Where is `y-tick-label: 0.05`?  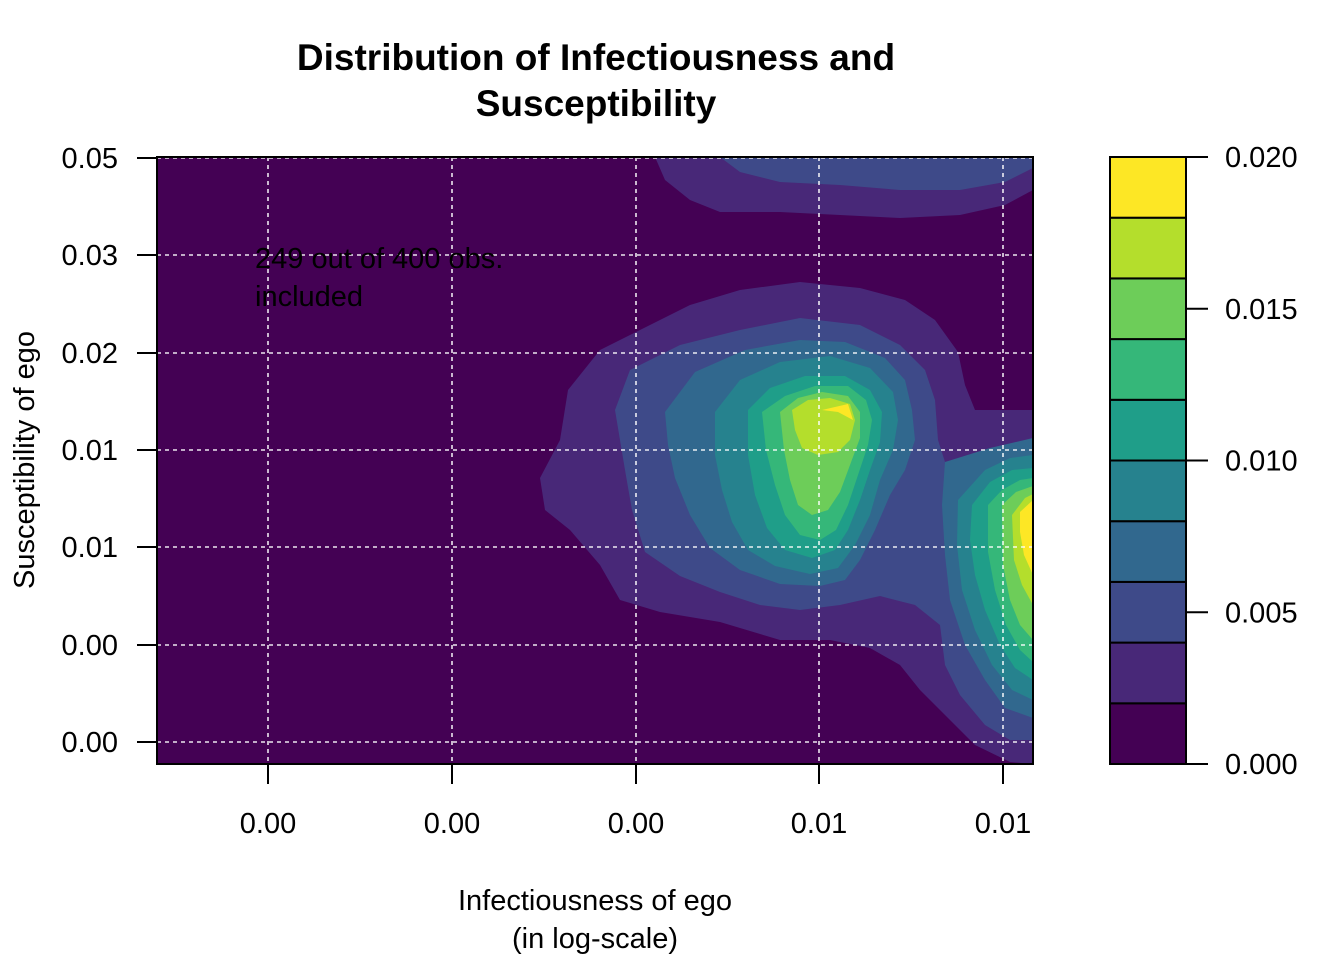
y-tick-label: 0.05 is located at coordinates (90, 159).